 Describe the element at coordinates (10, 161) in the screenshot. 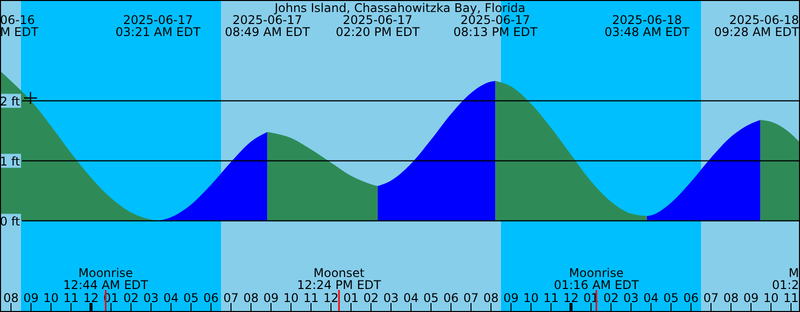

I see `y-tick-label: 1 ft` at that location.